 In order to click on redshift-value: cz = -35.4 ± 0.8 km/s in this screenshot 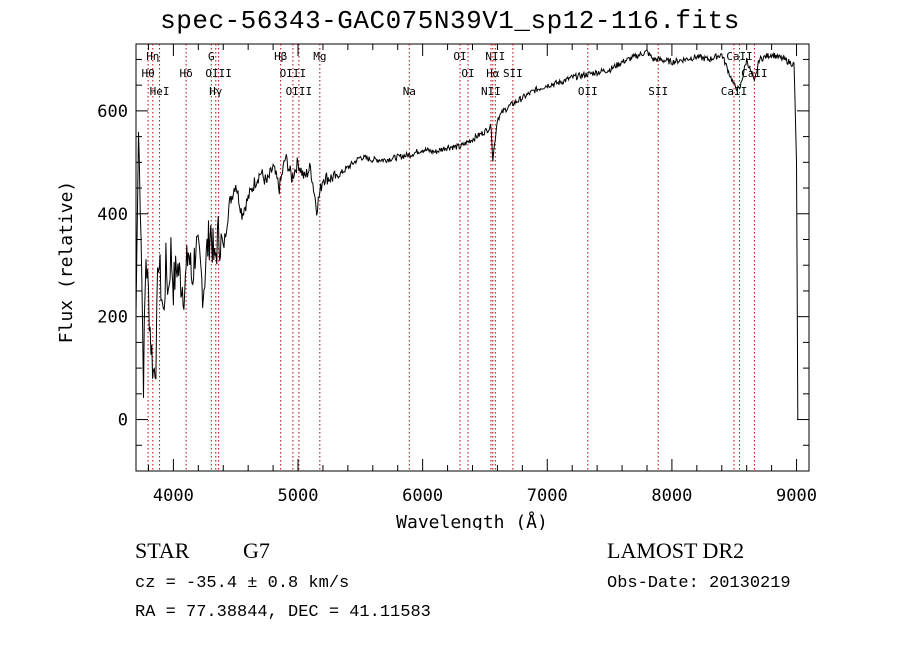, I will do `click(242, 583)`.